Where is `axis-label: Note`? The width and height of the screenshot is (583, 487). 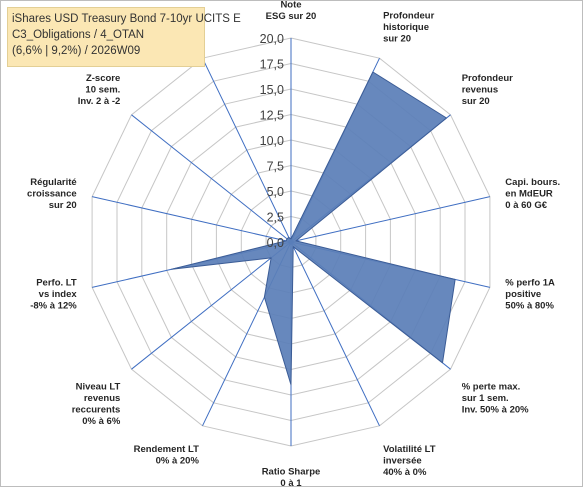 axis-label: Note is located at coordinates (290, 6).